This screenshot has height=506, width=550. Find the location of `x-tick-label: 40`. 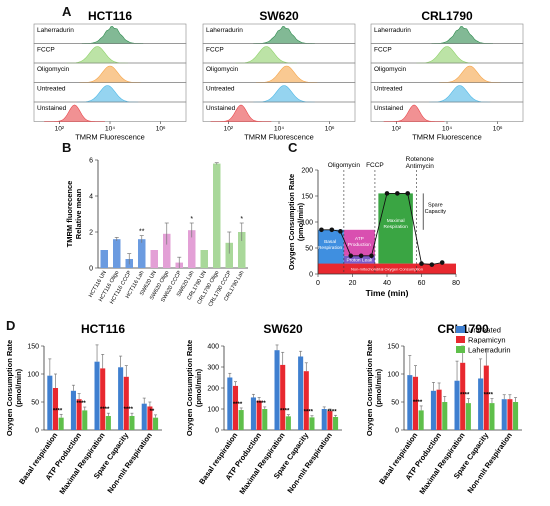

x-tick-label: 40 is located at coordinates (387, 283).